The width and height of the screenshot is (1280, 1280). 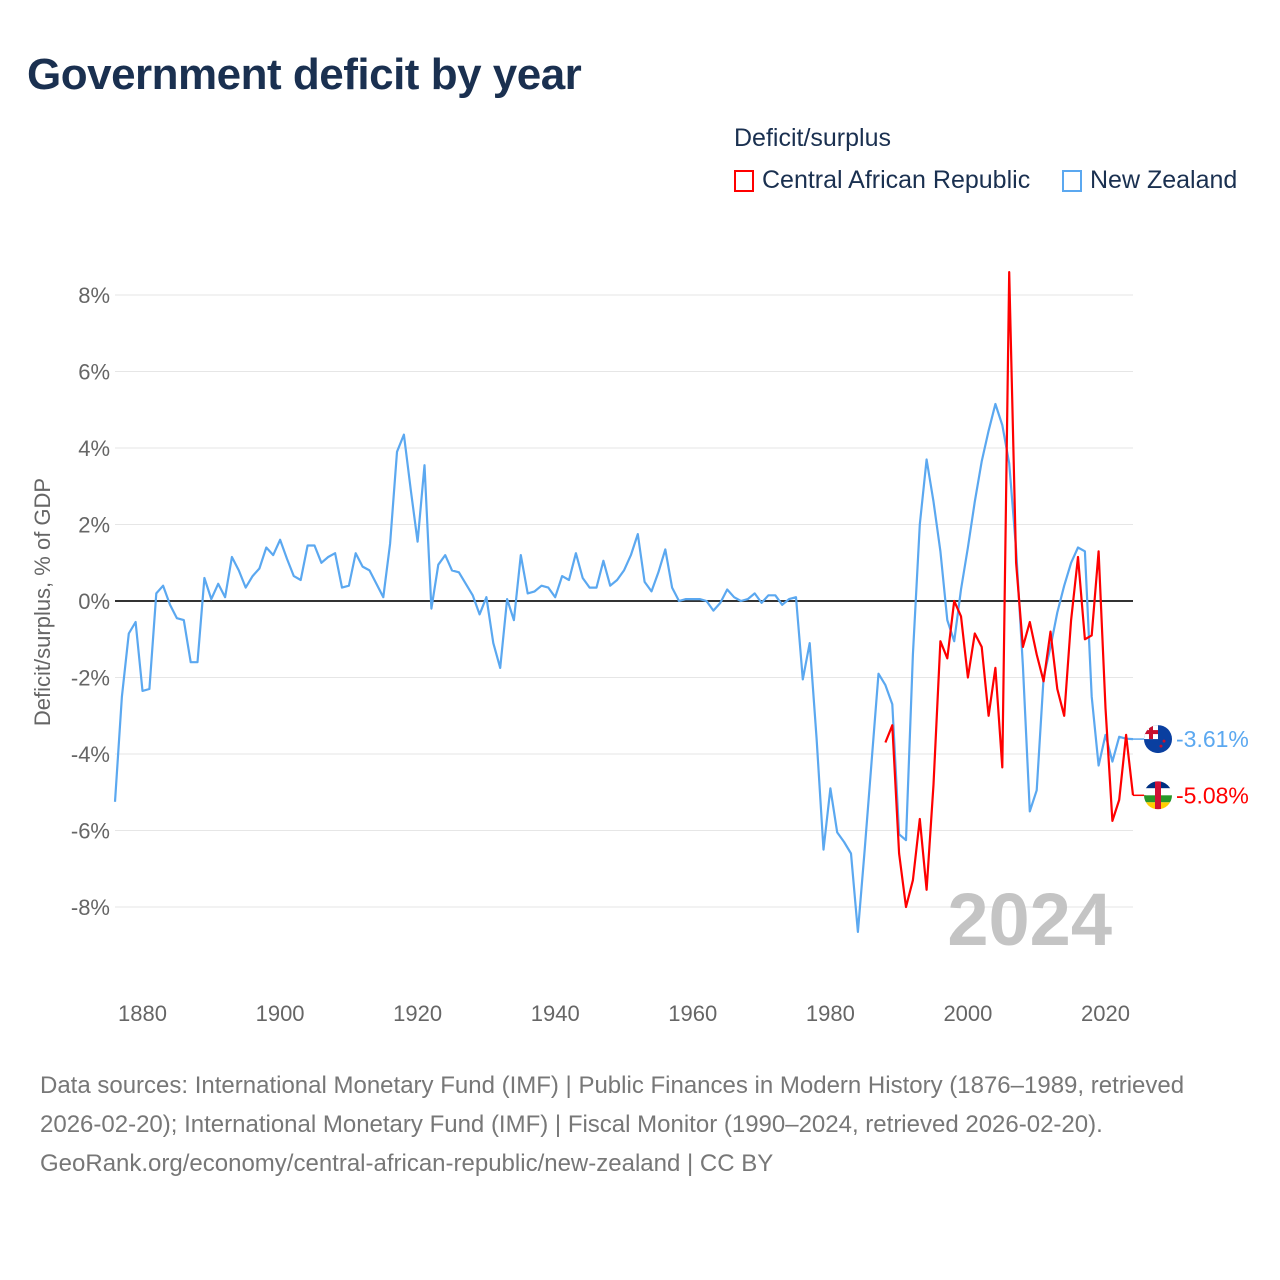 I want to click on legend-swatch-new-zealand, so click(x=1072, y=180).